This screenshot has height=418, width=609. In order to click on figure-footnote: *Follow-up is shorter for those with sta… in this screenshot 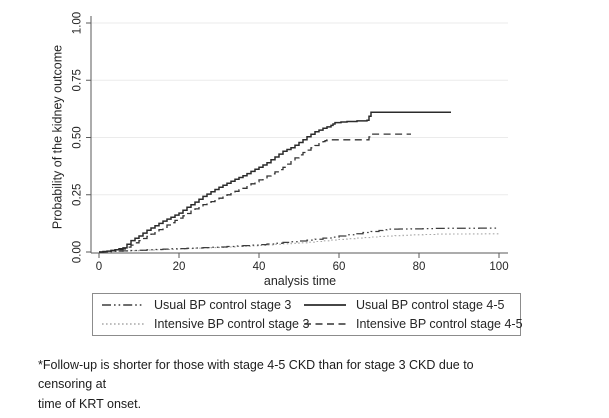, I will do `click(278, 385)`.